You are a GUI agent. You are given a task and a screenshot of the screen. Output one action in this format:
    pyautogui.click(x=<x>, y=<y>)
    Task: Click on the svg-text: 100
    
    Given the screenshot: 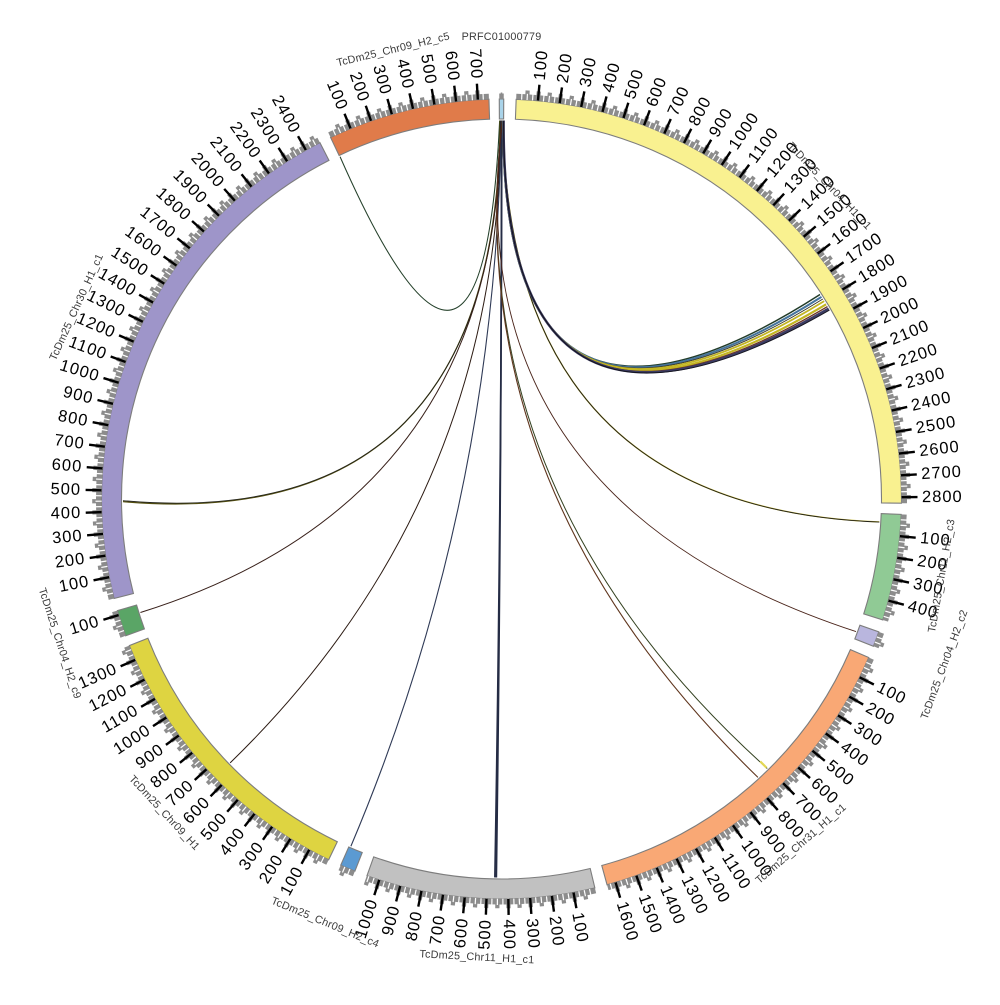 What is the action you would take?
    pyautogui.click(x=541, y=65)
    